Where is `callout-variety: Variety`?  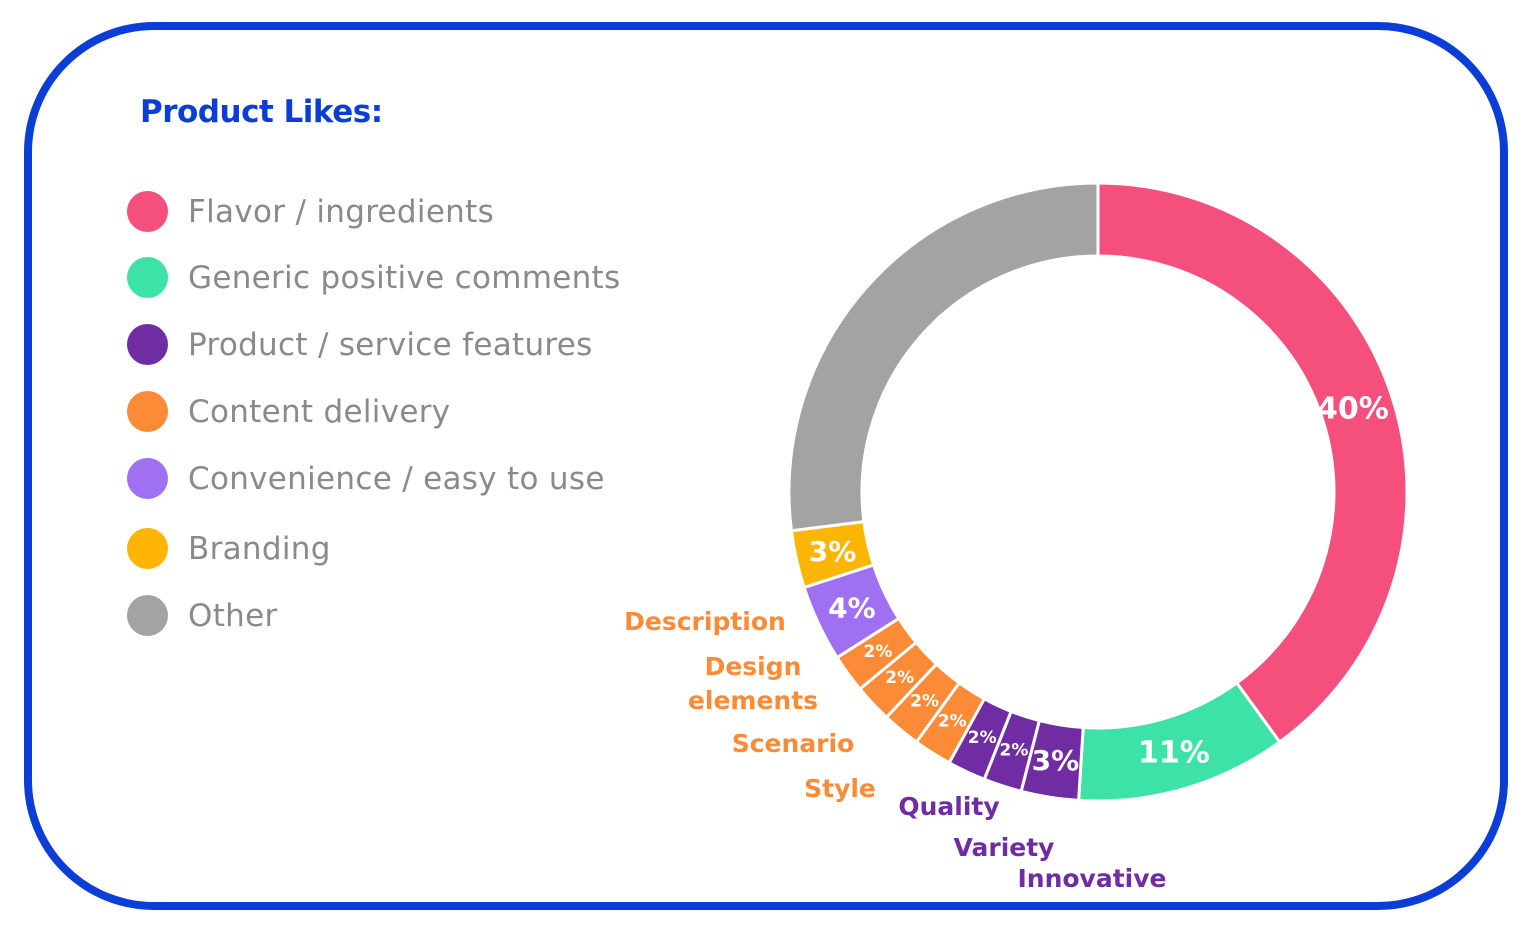 callout-variety: Variety is located at coordinates (1004, 847).